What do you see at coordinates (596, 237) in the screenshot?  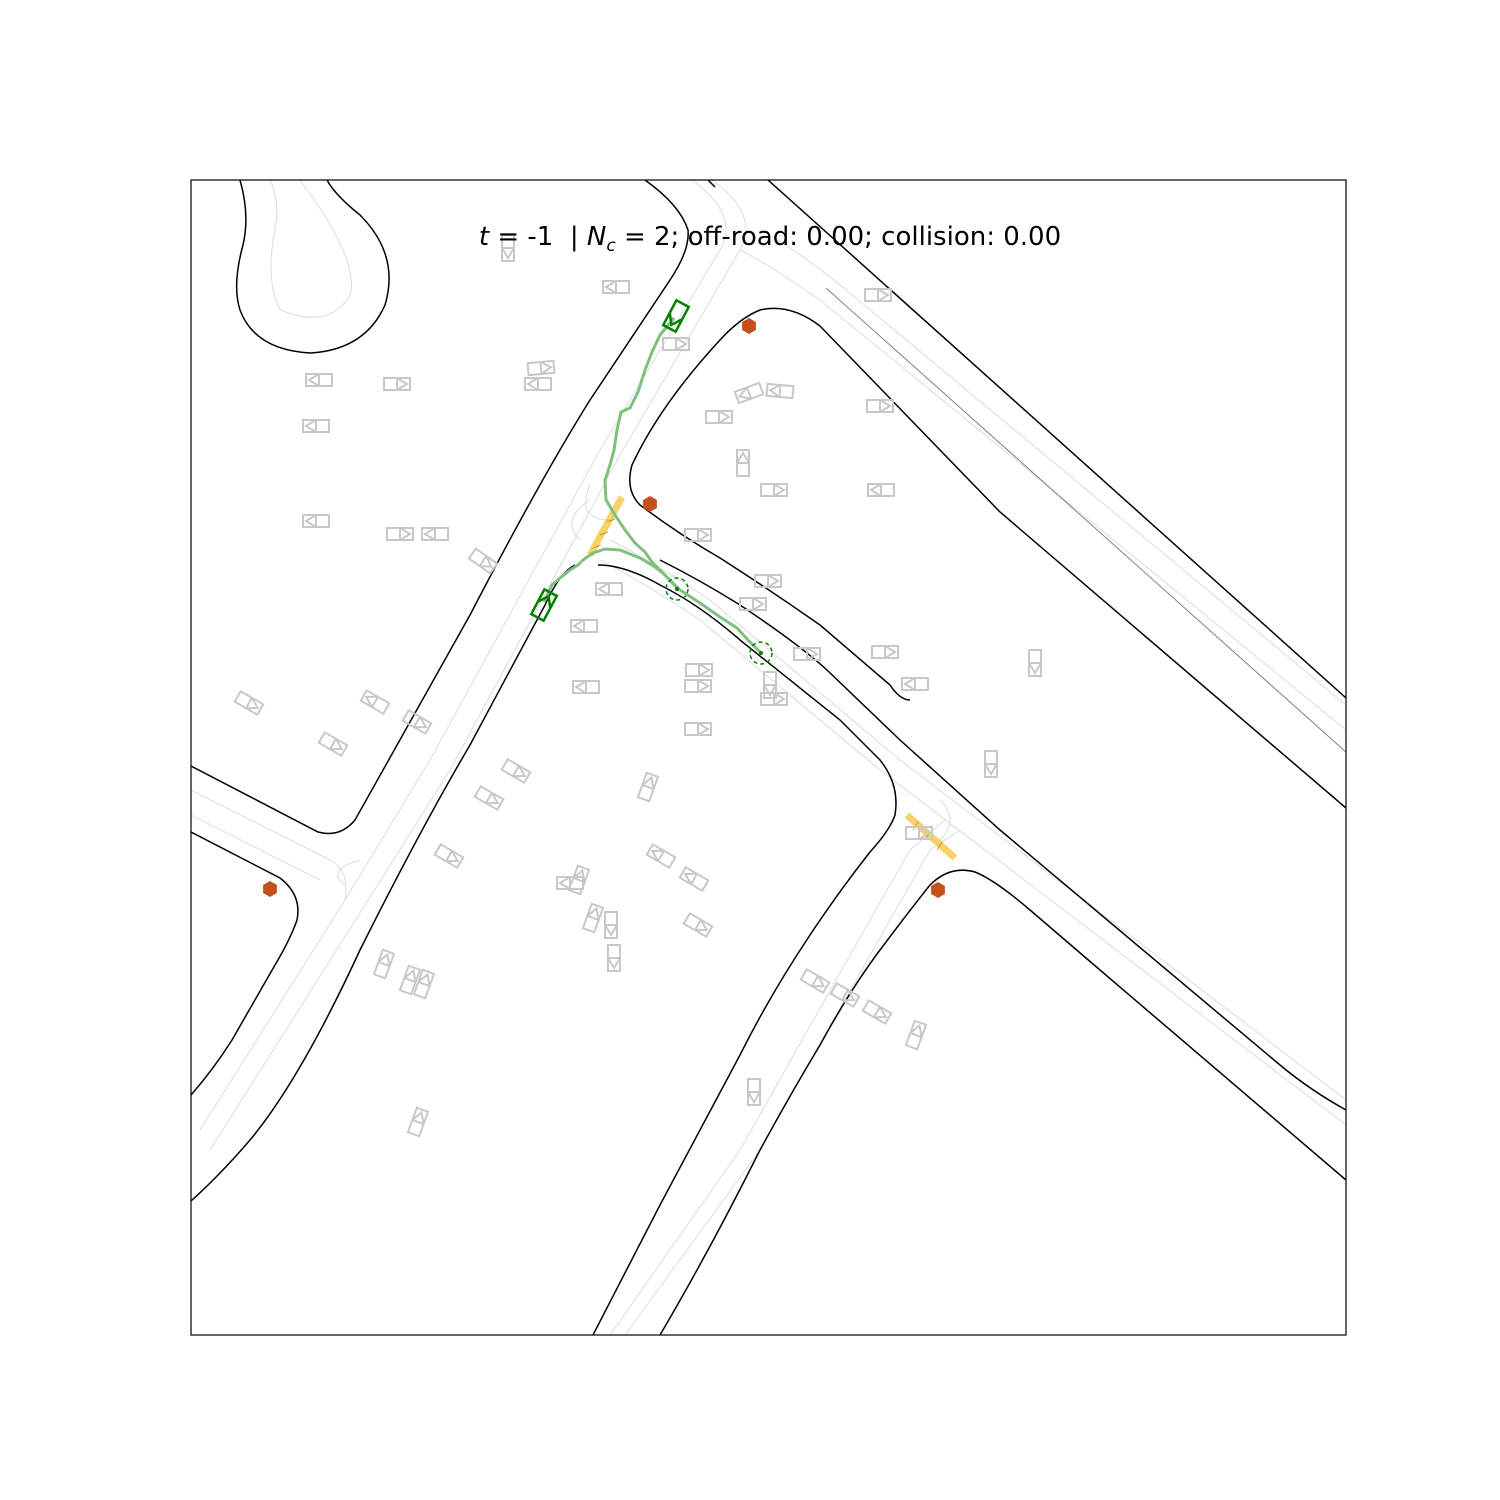 I see `nc-symbol: N` at bounding box center [596, 237].